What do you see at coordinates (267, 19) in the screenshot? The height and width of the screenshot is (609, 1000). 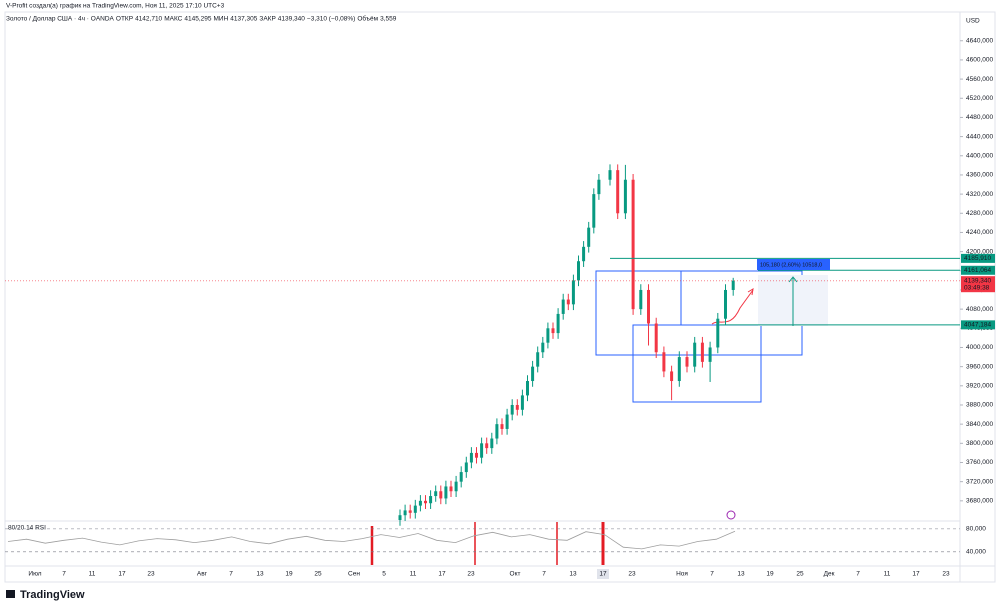 I see `legend-text: ЗАКР` at bounding box center [267, 19].